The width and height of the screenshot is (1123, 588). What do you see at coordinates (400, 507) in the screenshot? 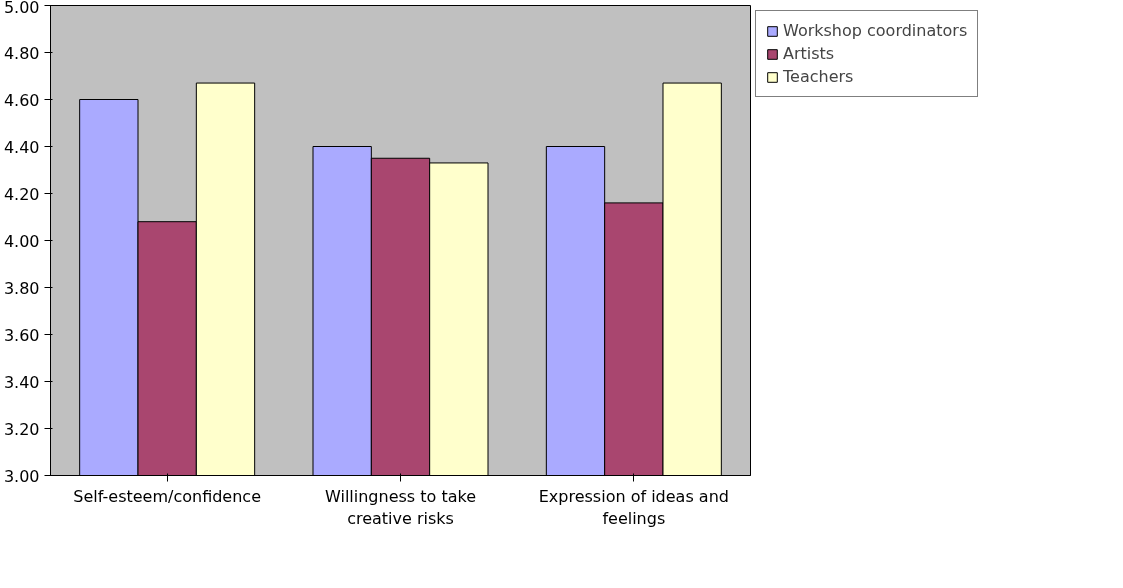
I see `x-tick-label: Willingness to take creative risks` at bounding box center [400, 507].